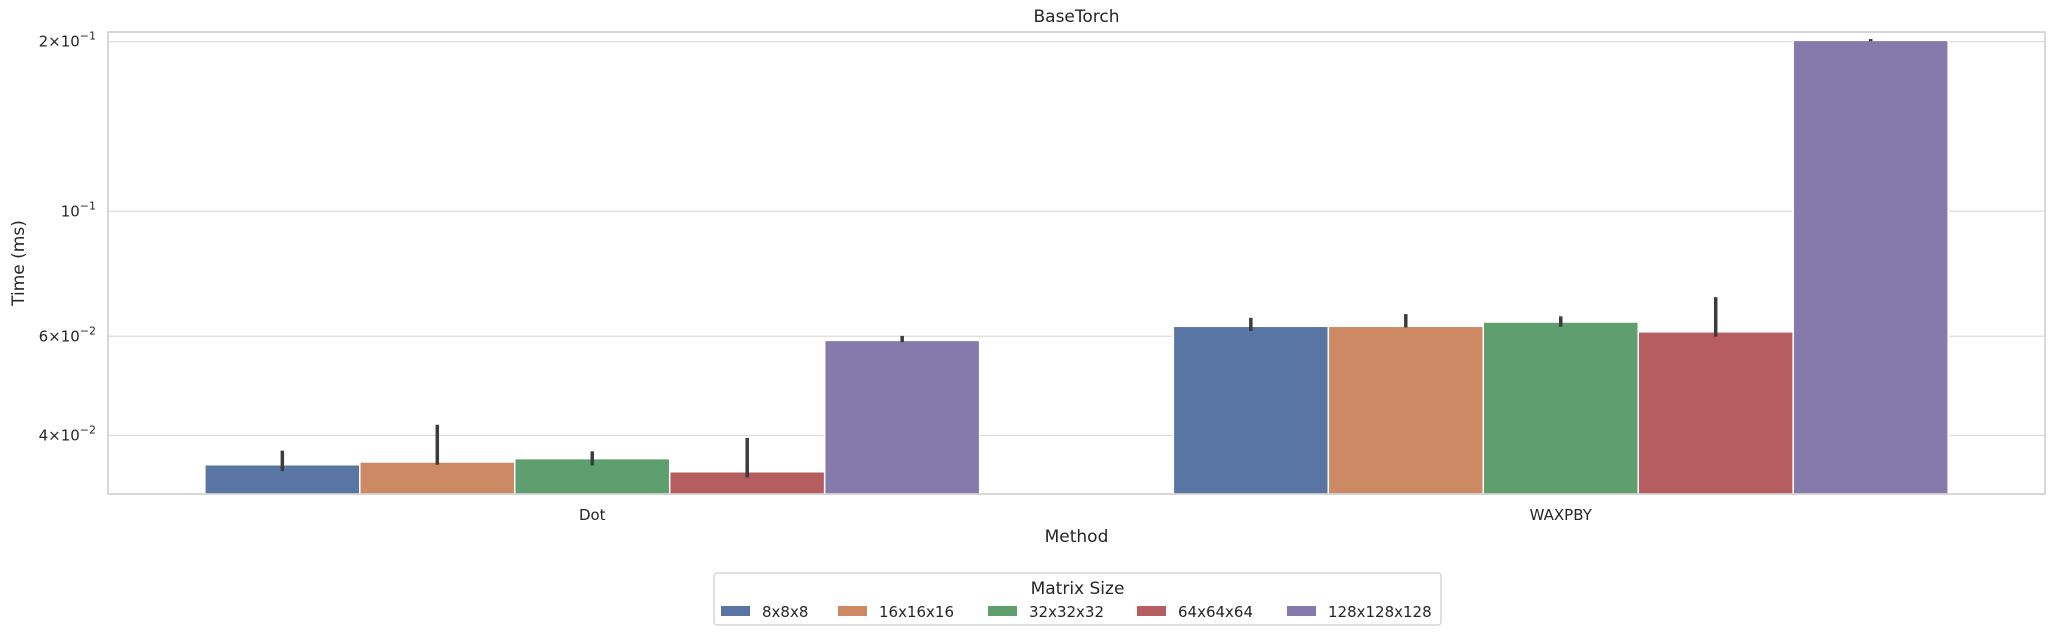 This screenshot has width=2055, height=635. I want to click on x-tick-label: WAXPBY, so click(1561, 515).